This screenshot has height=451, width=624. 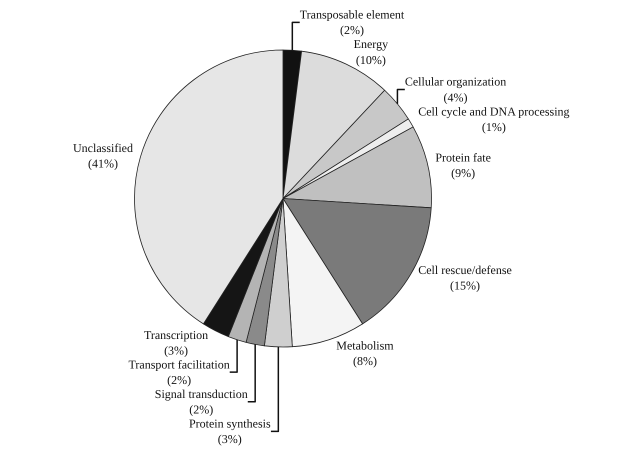 What do you see at coordinates (364, 361) in the screenshot?
I see `data-label: (8%)` at bounding box center [364, 361].